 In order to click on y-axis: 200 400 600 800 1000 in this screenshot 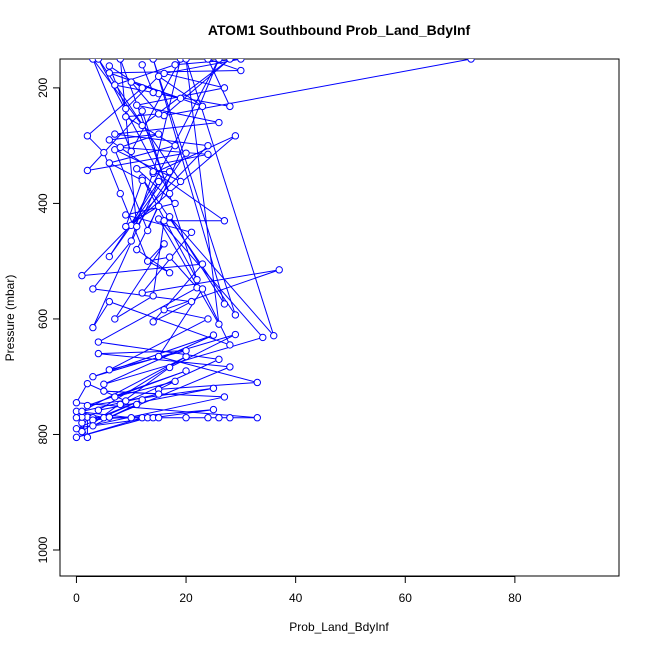, I will do `click(48, 320)`.